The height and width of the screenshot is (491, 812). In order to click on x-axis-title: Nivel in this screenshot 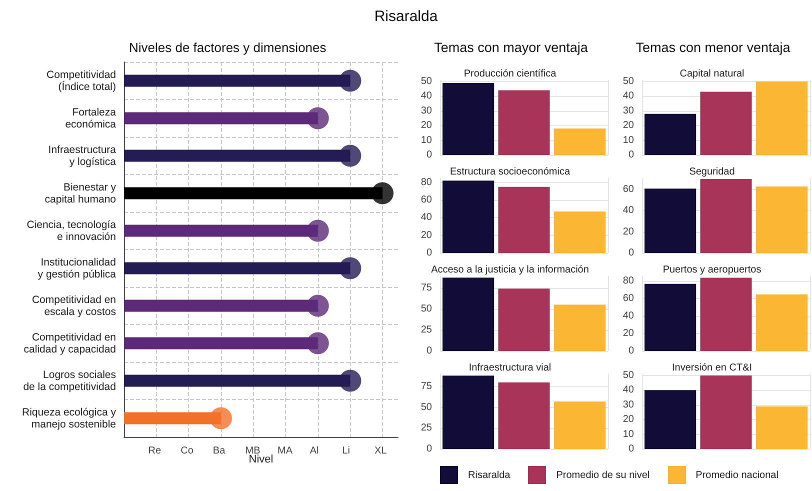, I will do `click(261, 460)`.